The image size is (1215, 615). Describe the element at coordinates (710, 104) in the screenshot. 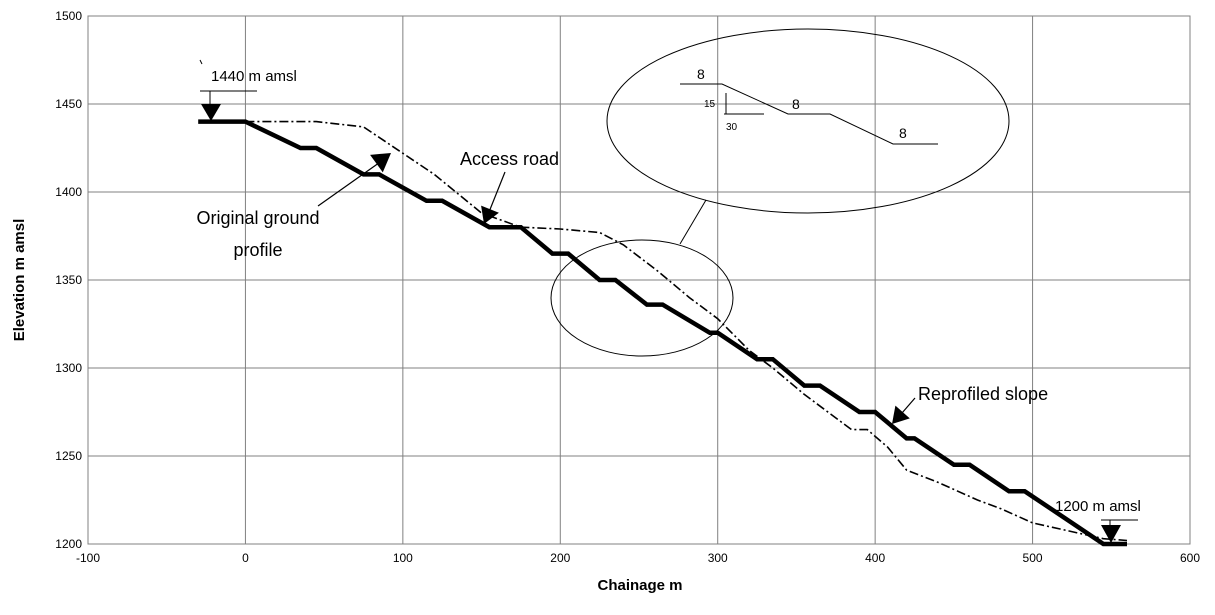

I see `inset-rise-label: 15` at that location.